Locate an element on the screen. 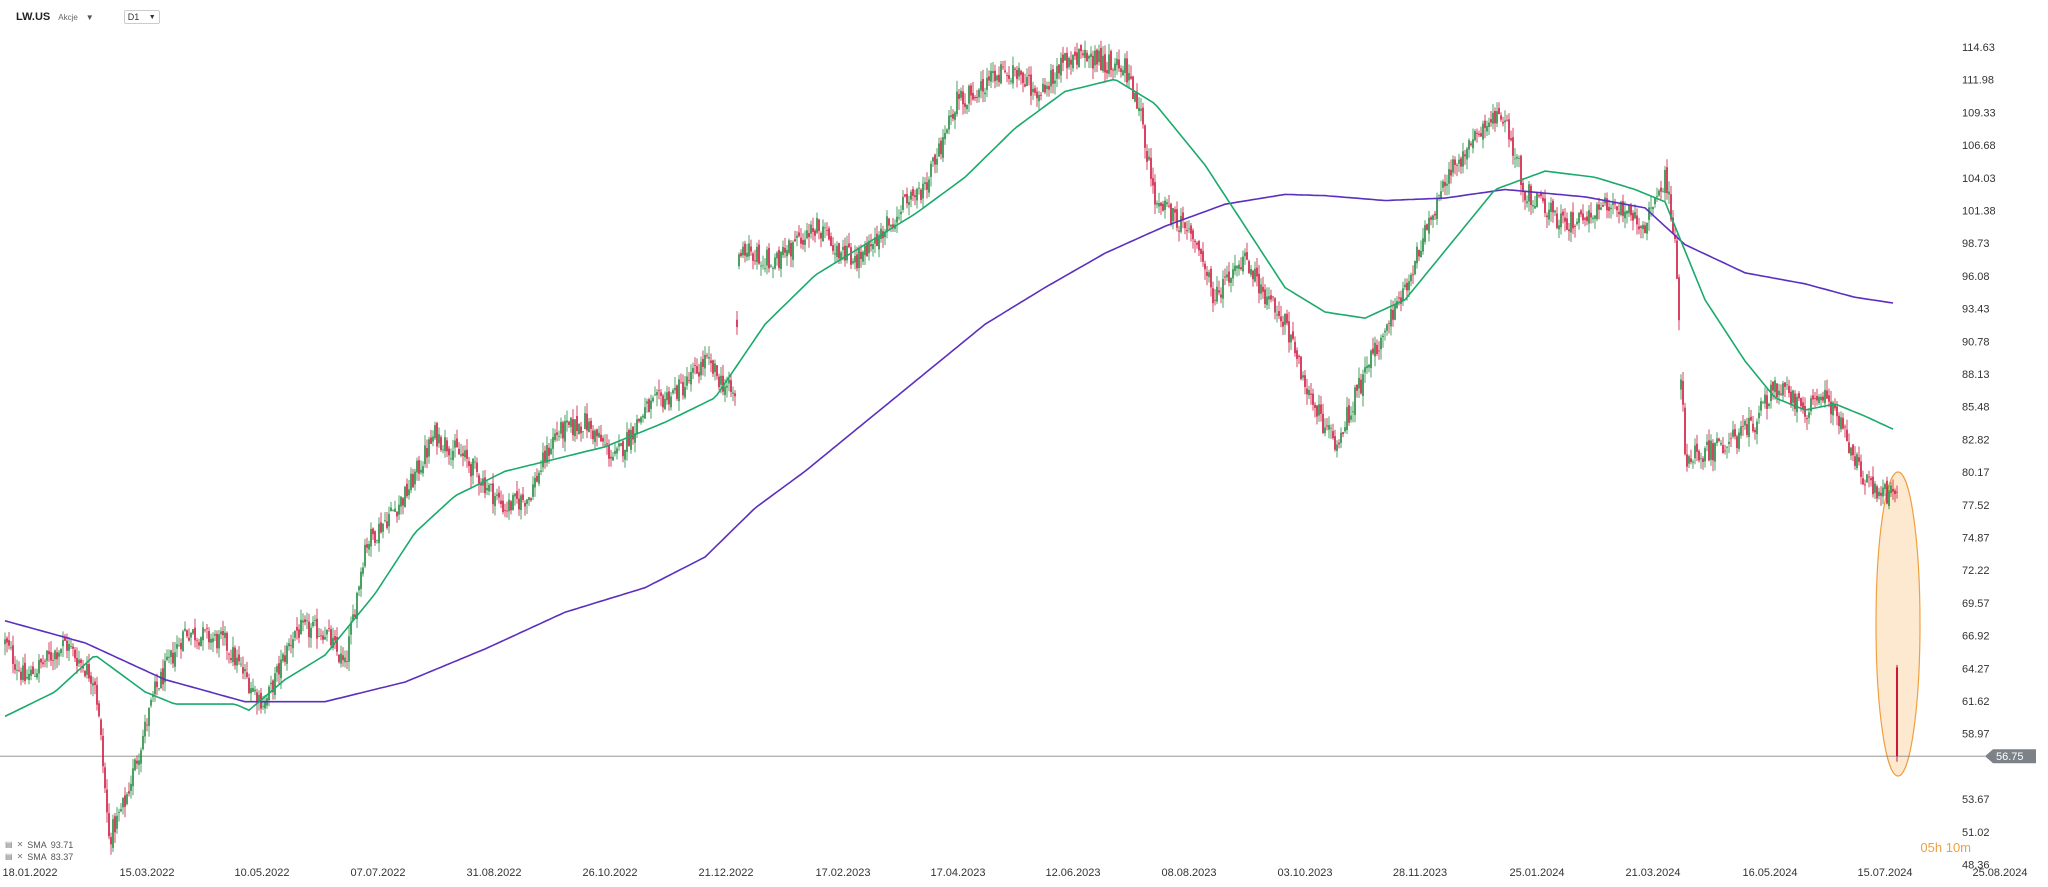  y-tick-label: 109.33 is located at coordinates (1979, 113).